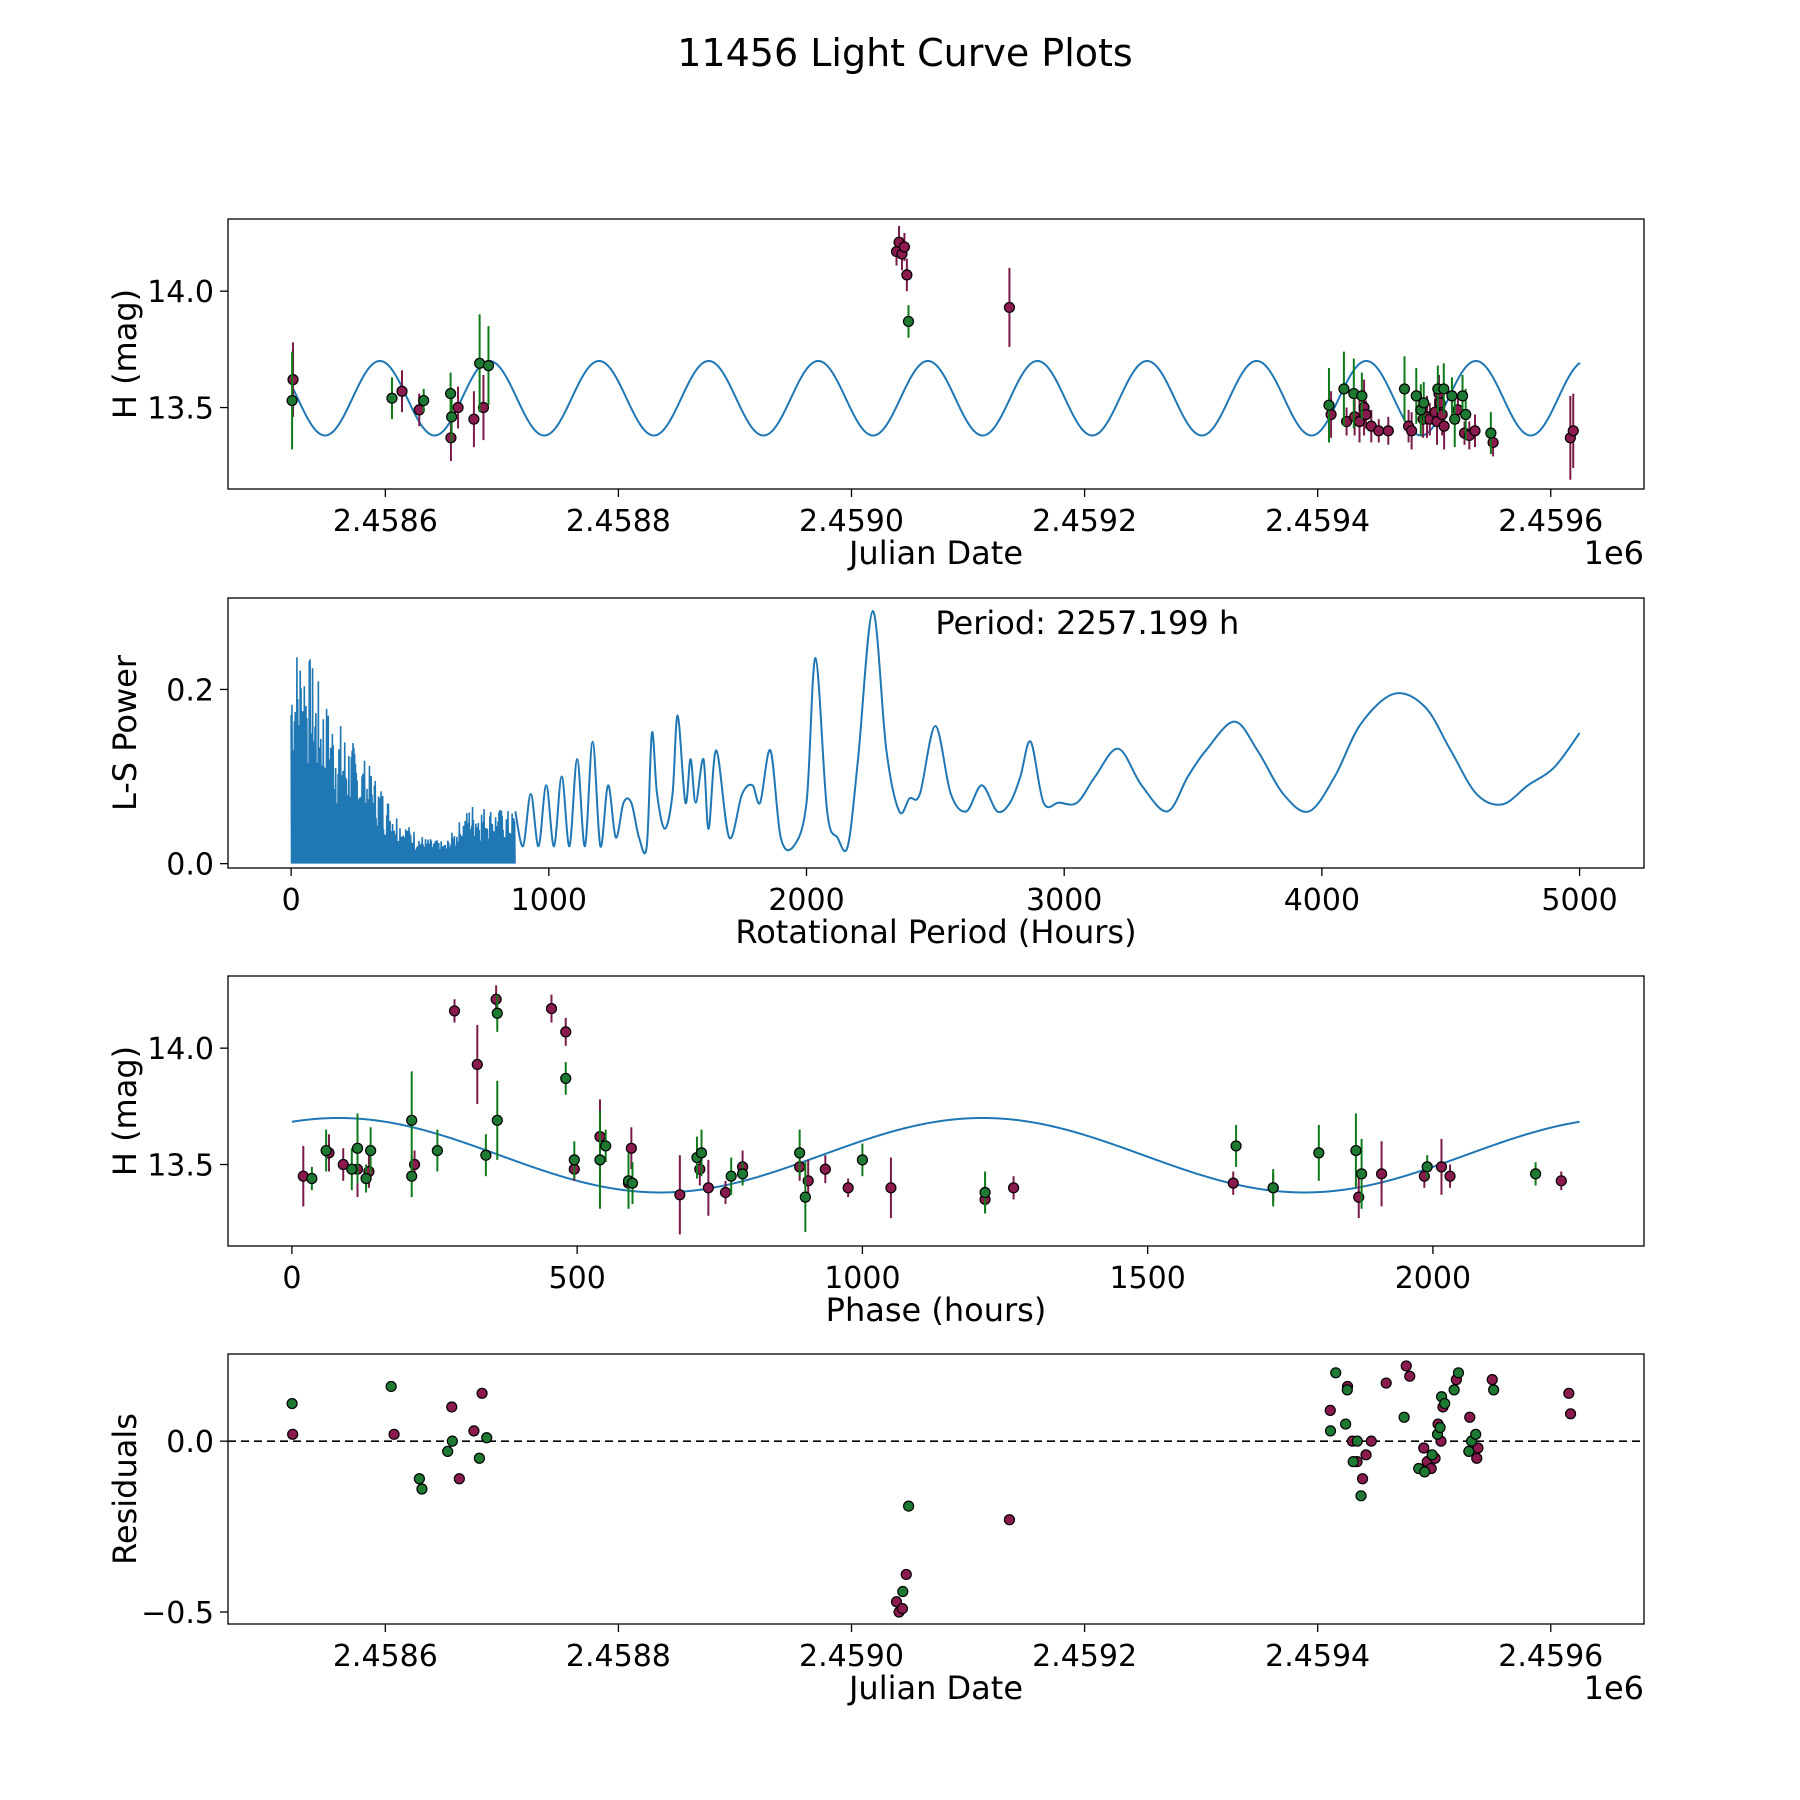  I want to click on x-tick-label: 1000, so click(549, 900).